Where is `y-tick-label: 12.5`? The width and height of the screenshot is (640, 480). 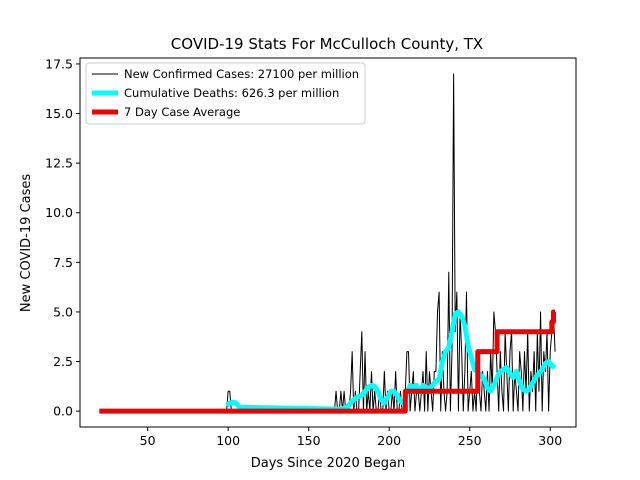
y-tick-label: 12.5 is located at coordinates (59, 163).